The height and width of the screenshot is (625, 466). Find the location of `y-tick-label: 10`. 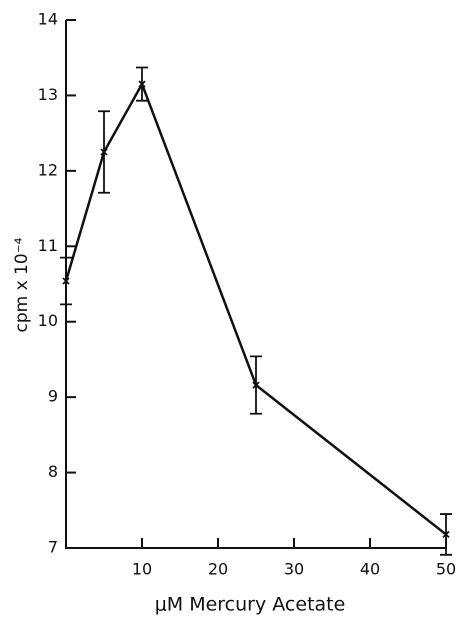

y-tick-label: 10 is located at coordinates (48, 320).